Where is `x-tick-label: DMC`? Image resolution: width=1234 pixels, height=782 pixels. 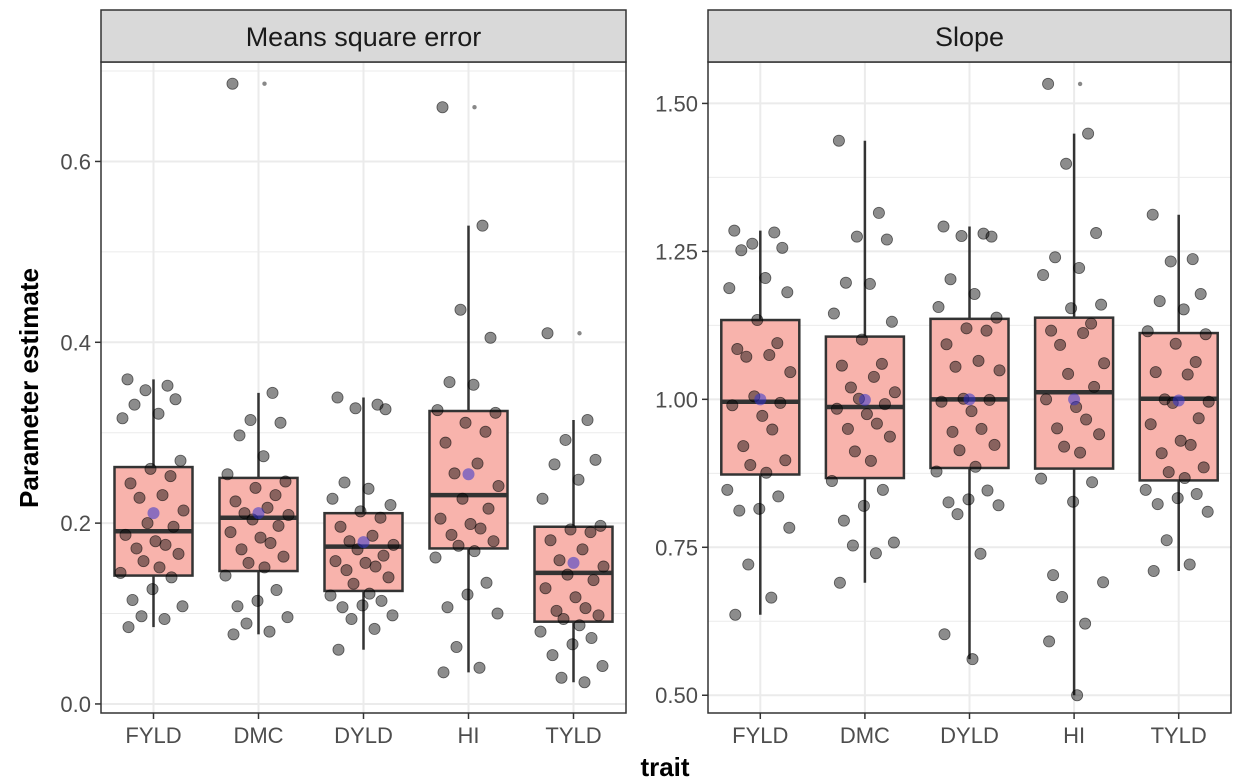 x-tick-label: DMC is located at coordinates (258, 735).